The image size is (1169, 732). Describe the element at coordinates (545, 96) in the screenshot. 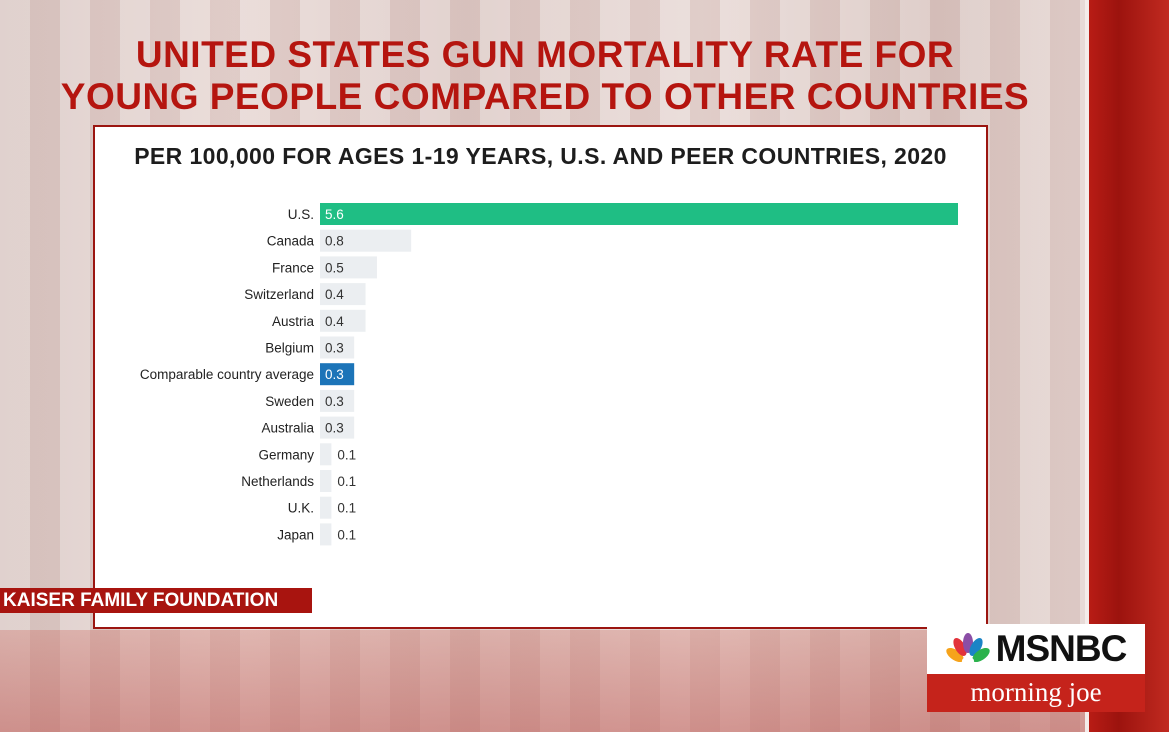

I see `headline-line-2: YOUNG PEOPLE COMPARED TO OTHER COUNTRIES` at that location.